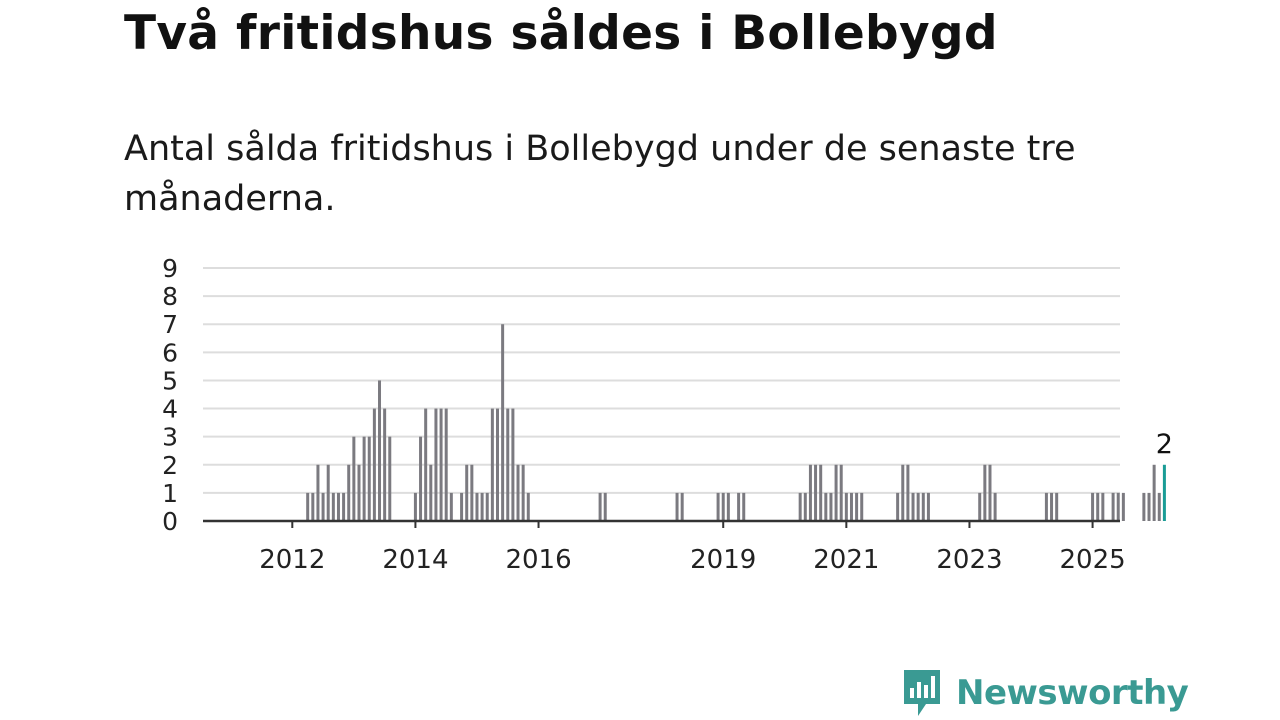  Describe the element at coordinates (170, 268) in the screenshot. I see `y-tick-label: 9` at that location.